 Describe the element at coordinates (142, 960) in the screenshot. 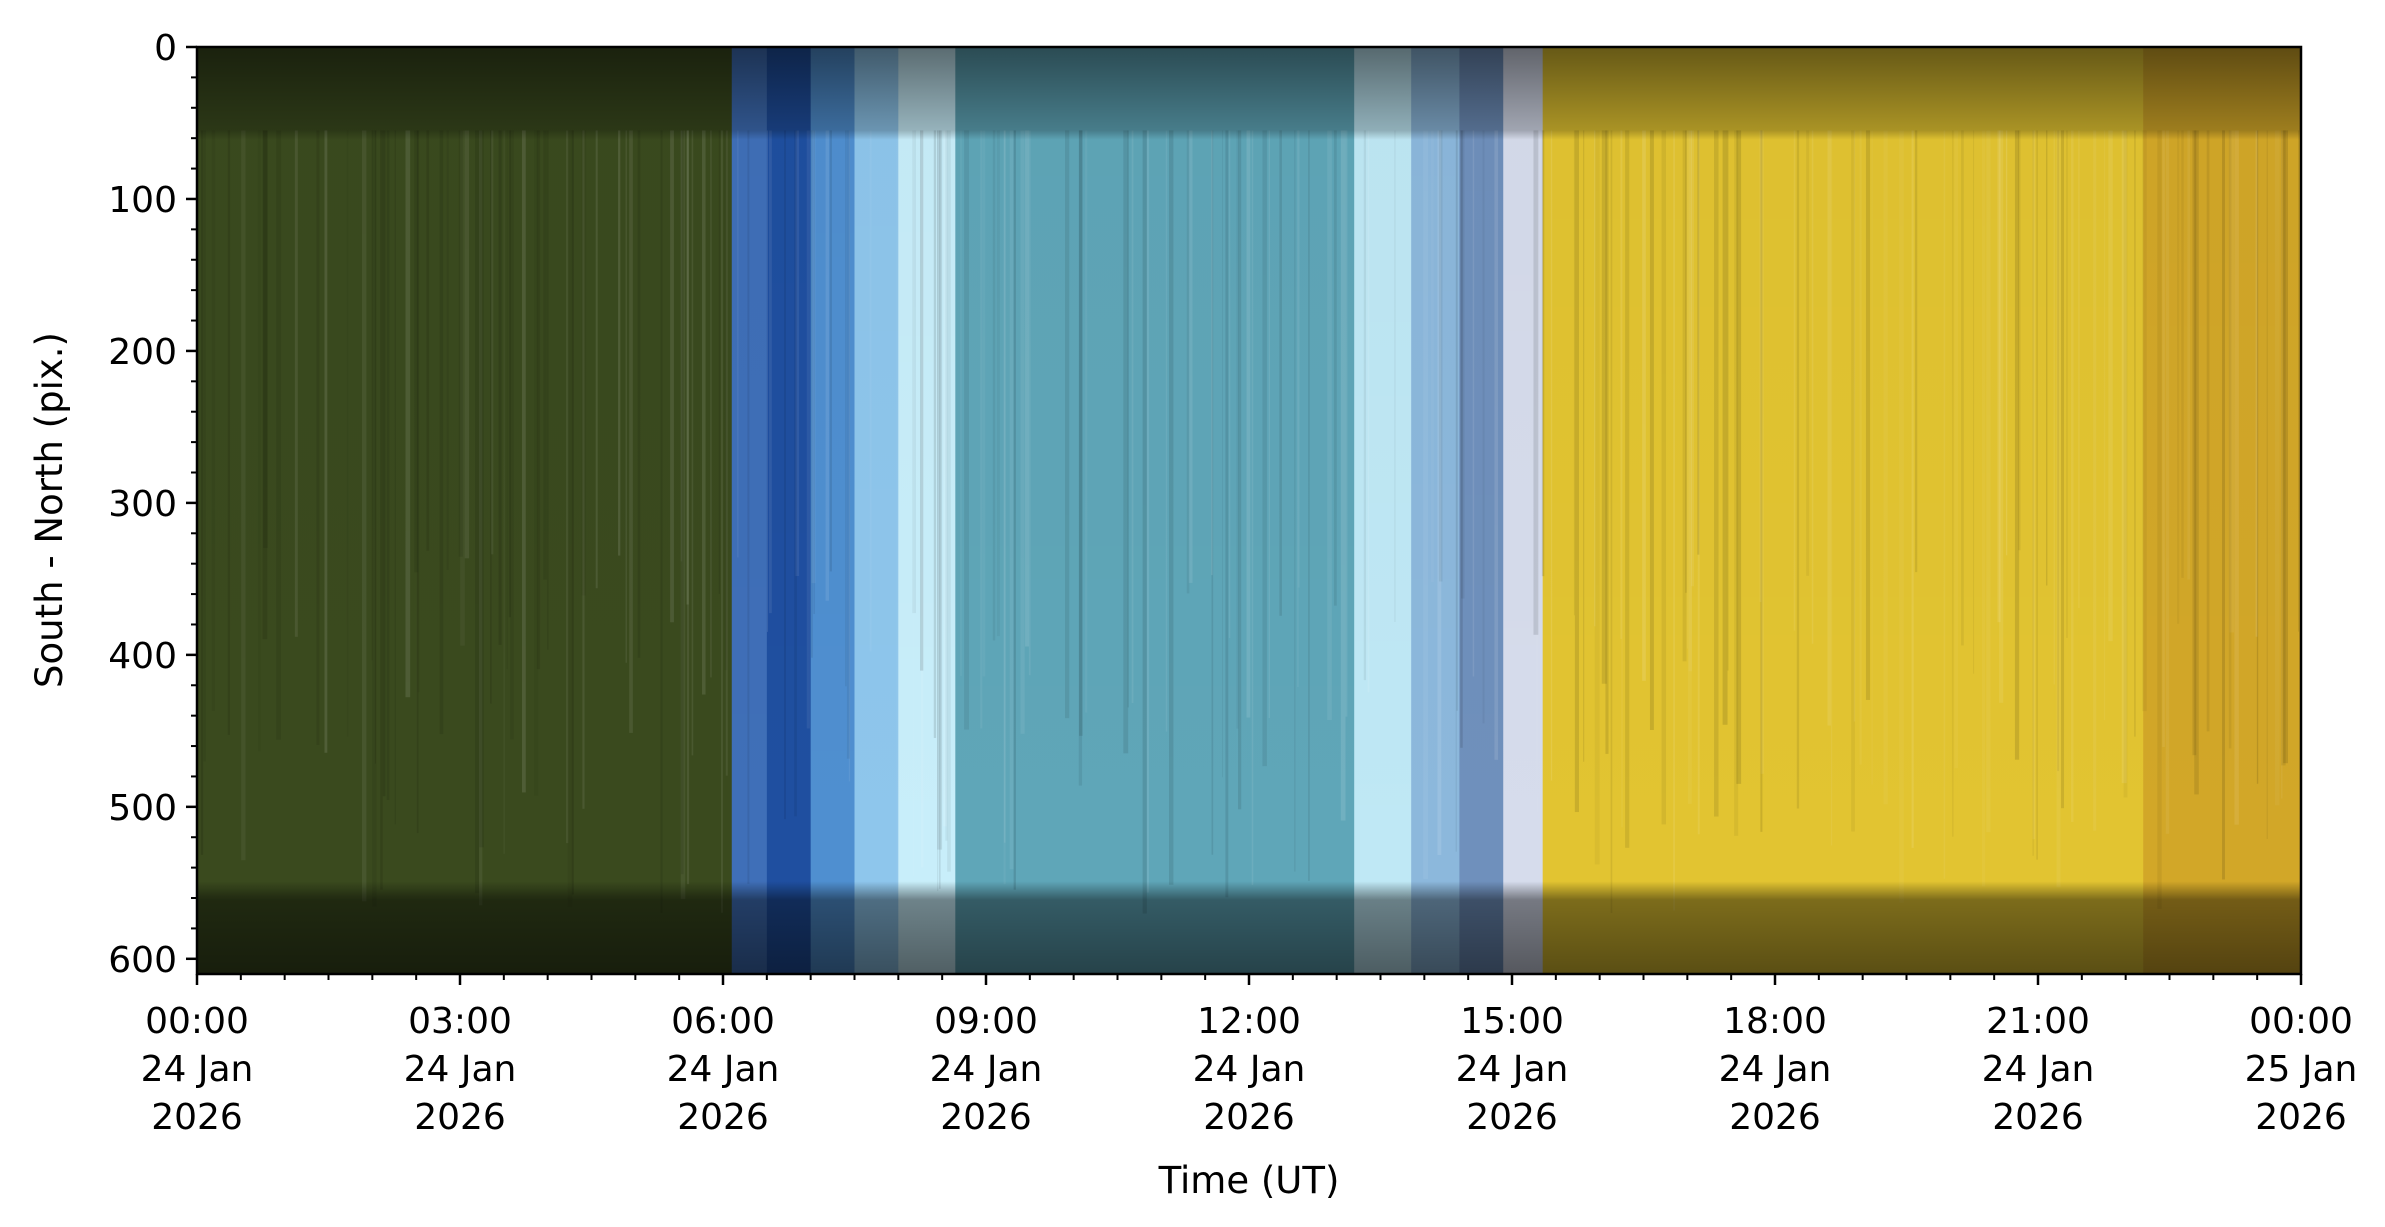

I see `y-tick-label: 600` at that location.